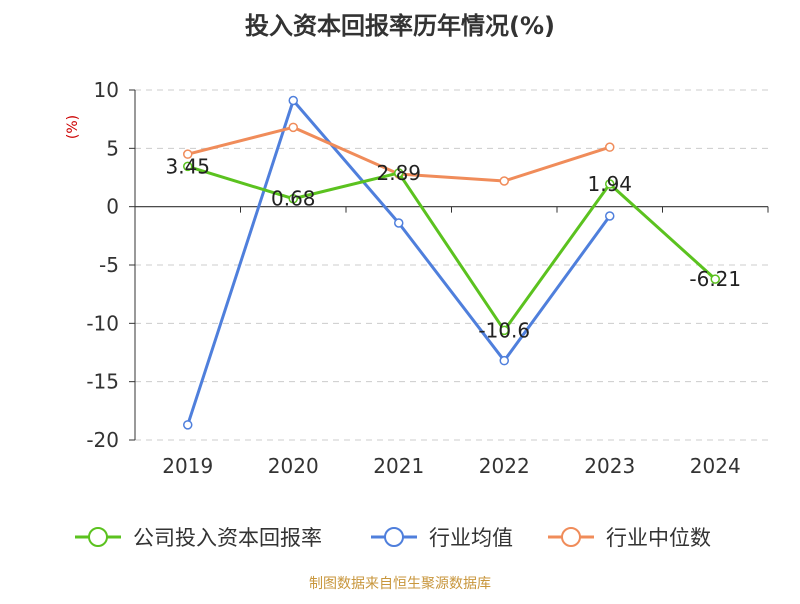 The height and width of the screenshot is (604, 800). I want to click on data-label: 1.94, so click(609, 184).